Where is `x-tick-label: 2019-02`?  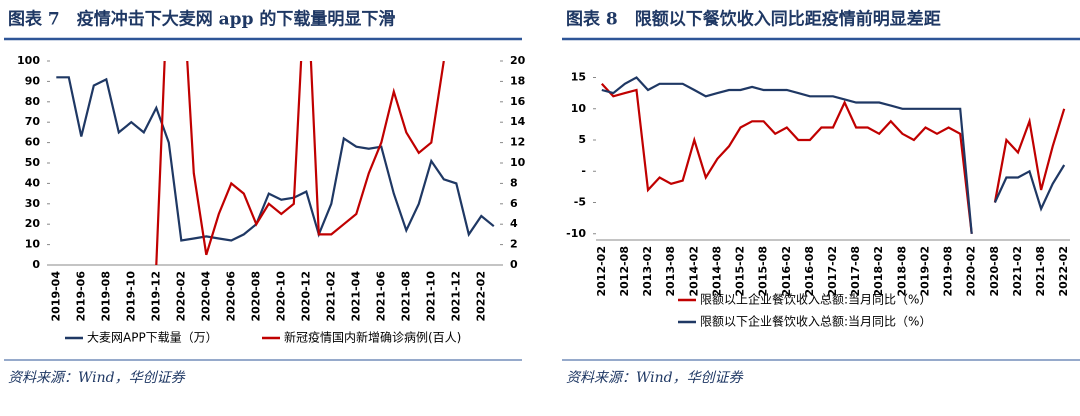 x-tick-label: 2019-02 is located at coordinates (924, 271).